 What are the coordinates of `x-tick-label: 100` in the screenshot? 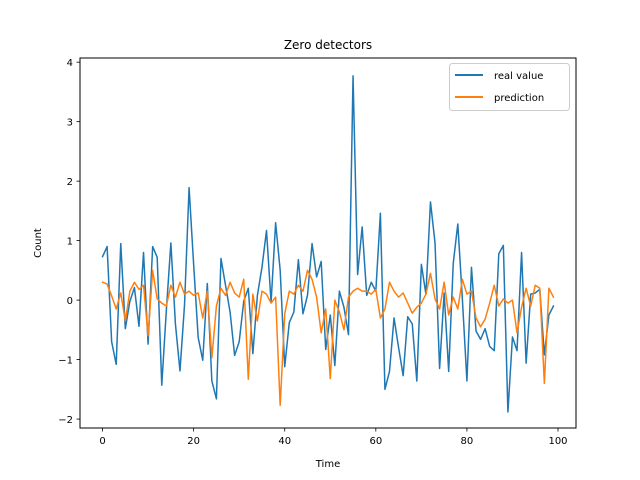 It's located at (557, 441).